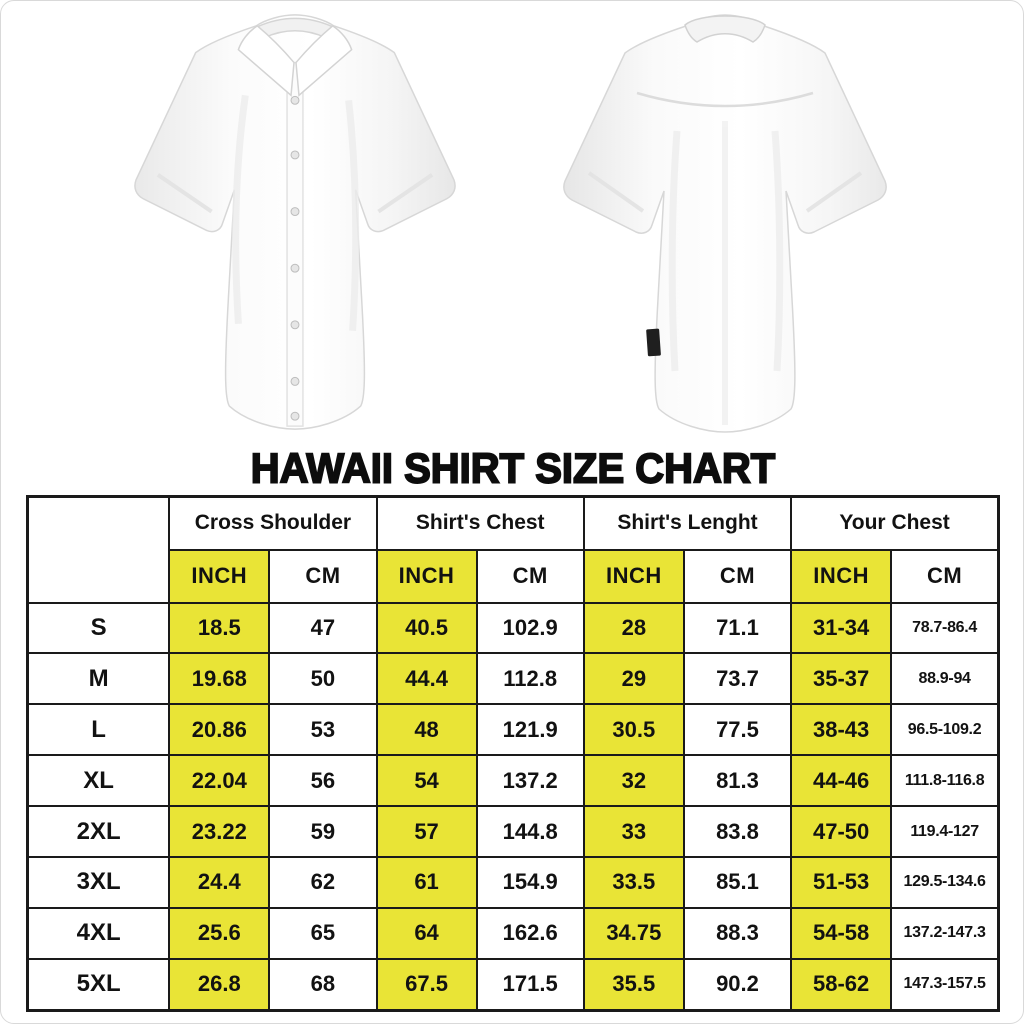 This screenshot has height=1024, width=1024. What do you see at coordinates (530, 679) in the screenshot?
I see `value-cell: 112.8` at bounding box center [530, 679].